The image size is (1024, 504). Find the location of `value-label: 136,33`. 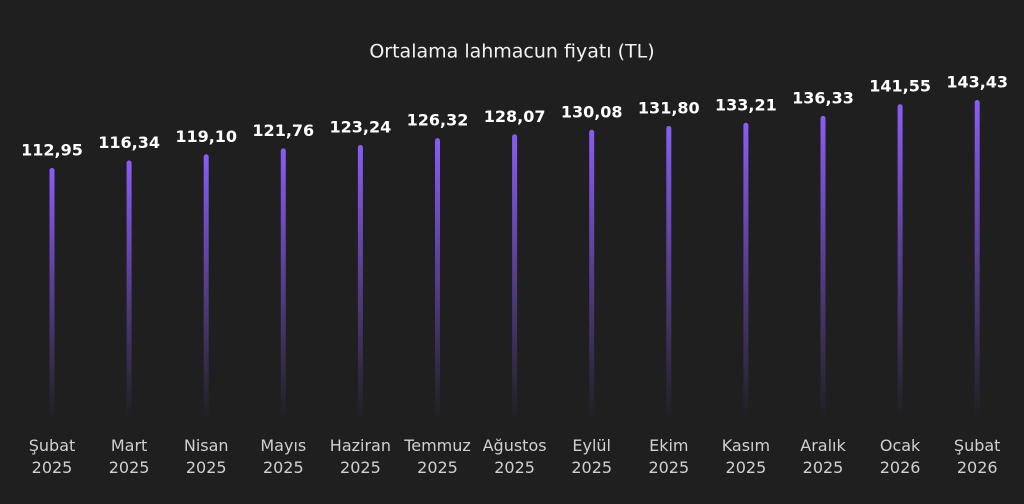

value-label: 136,33 is located at coordinates (823, 97).